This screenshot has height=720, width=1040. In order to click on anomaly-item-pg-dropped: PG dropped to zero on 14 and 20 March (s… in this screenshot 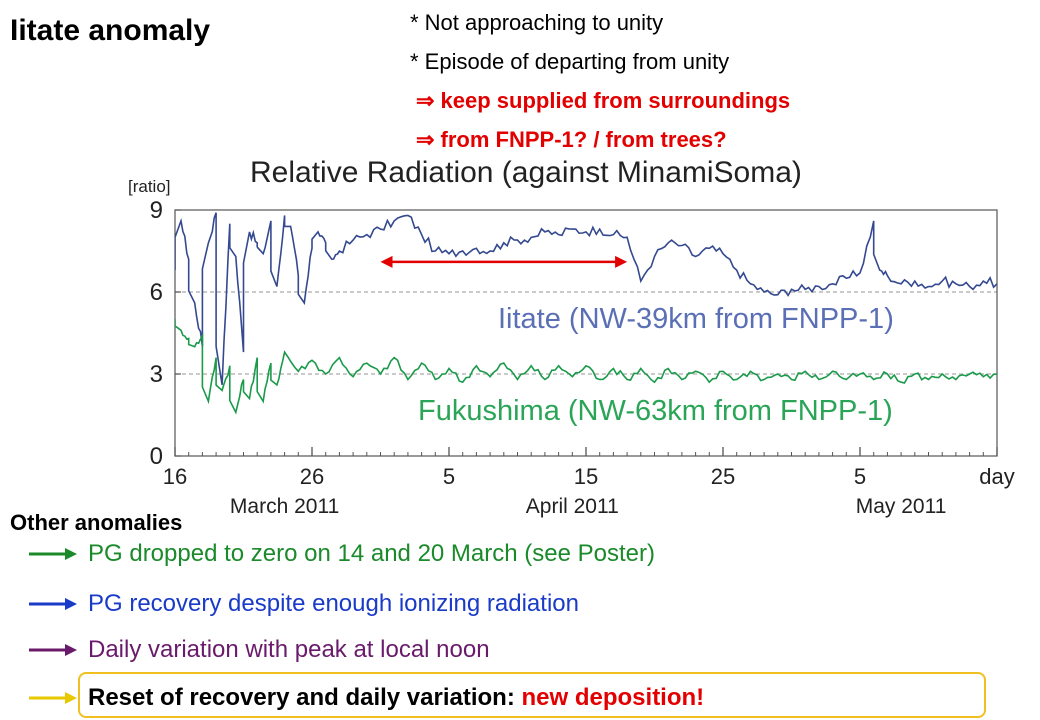, I will do `click(340, 554)`.